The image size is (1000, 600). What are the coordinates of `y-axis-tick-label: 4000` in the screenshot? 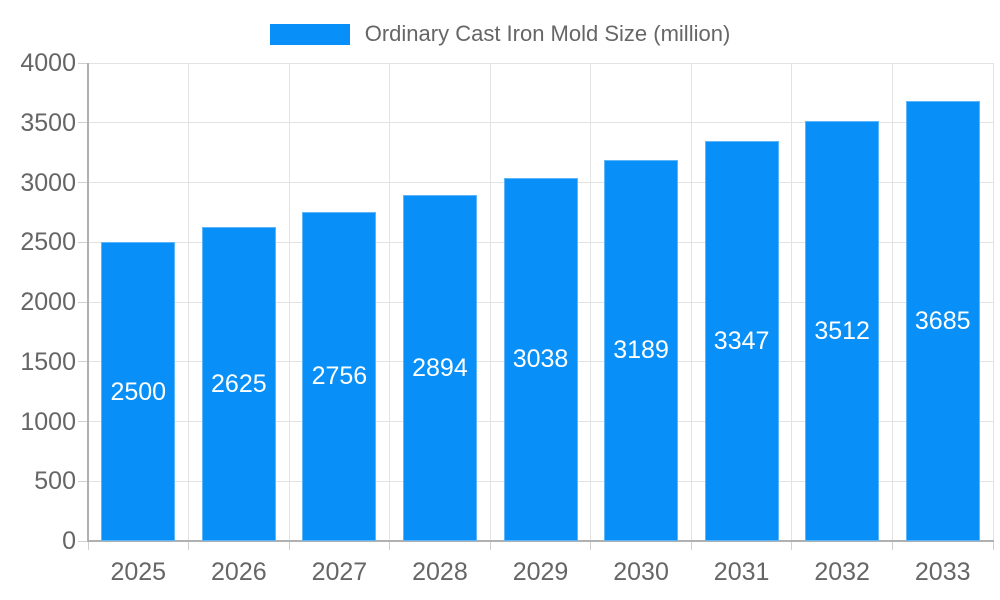 It's located at (48, 63).